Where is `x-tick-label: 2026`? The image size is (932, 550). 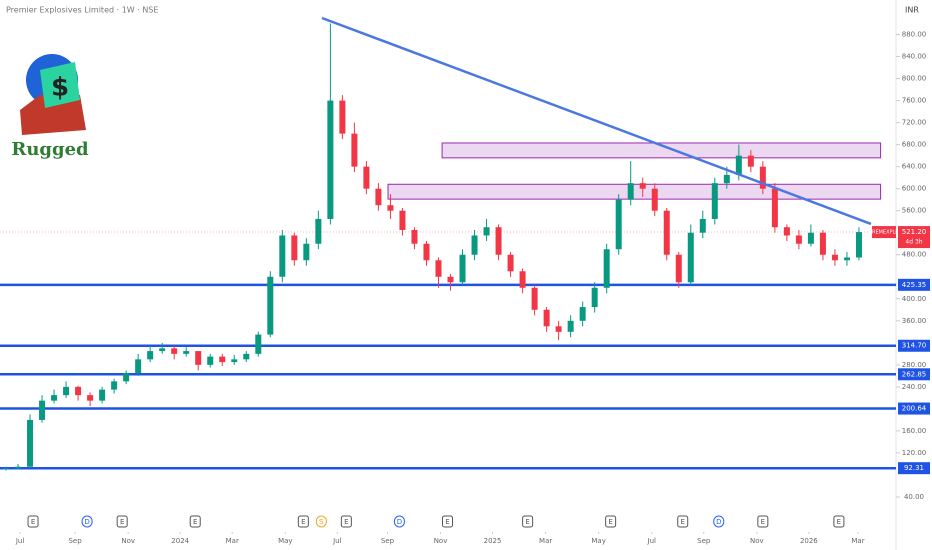
x-tick-label: 2026 is located at coordinates (809, 541).